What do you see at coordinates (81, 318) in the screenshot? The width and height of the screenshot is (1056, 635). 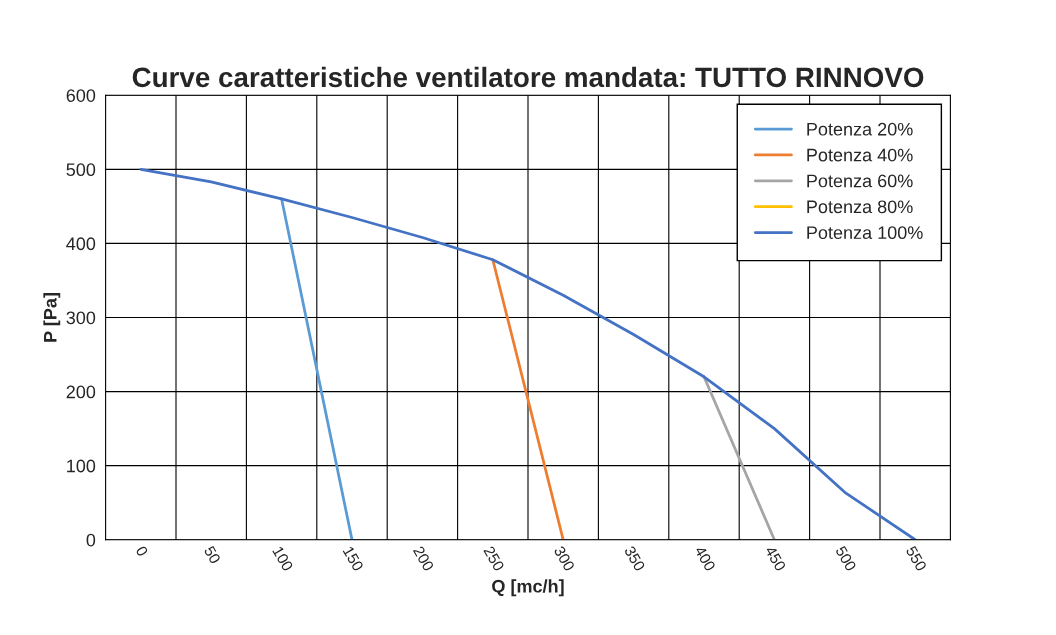 I see `y-tick-label: 300` at bounding box center [81, 318].